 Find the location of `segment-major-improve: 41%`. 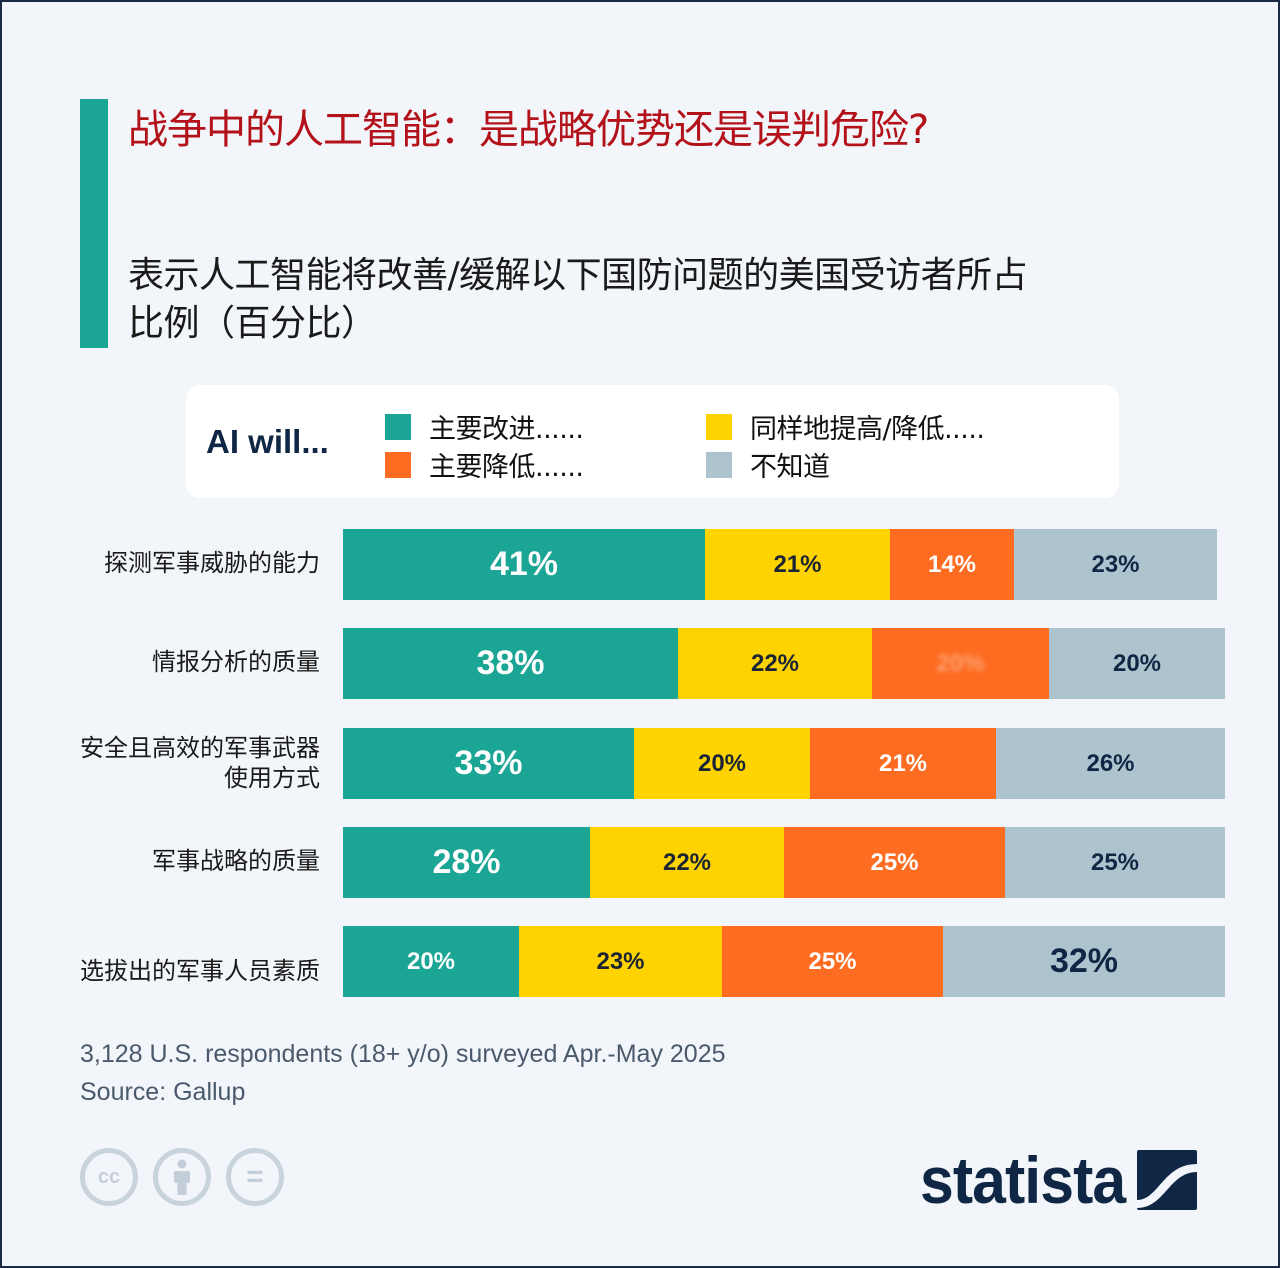

segment-major-improve: 41% is located at coordinates (524, 564).